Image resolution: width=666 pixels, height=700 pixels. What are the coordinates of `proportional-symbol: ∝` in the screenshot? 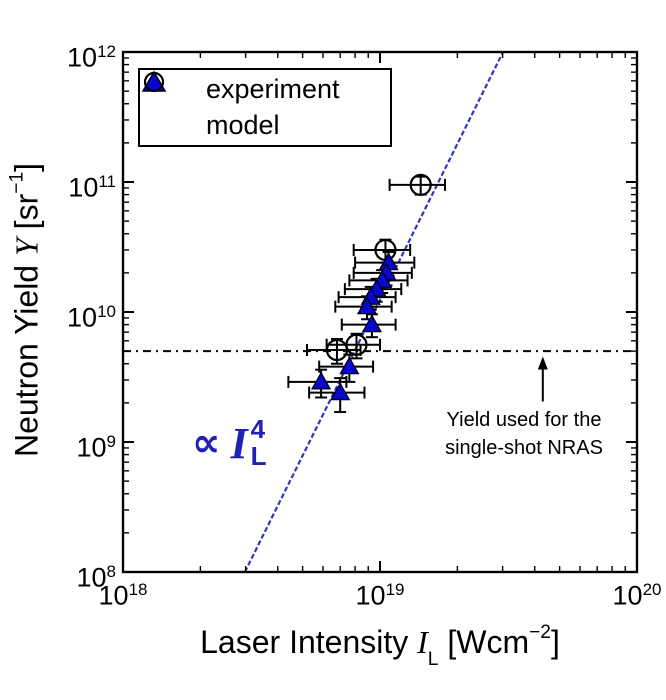 It's located at (206, 443).